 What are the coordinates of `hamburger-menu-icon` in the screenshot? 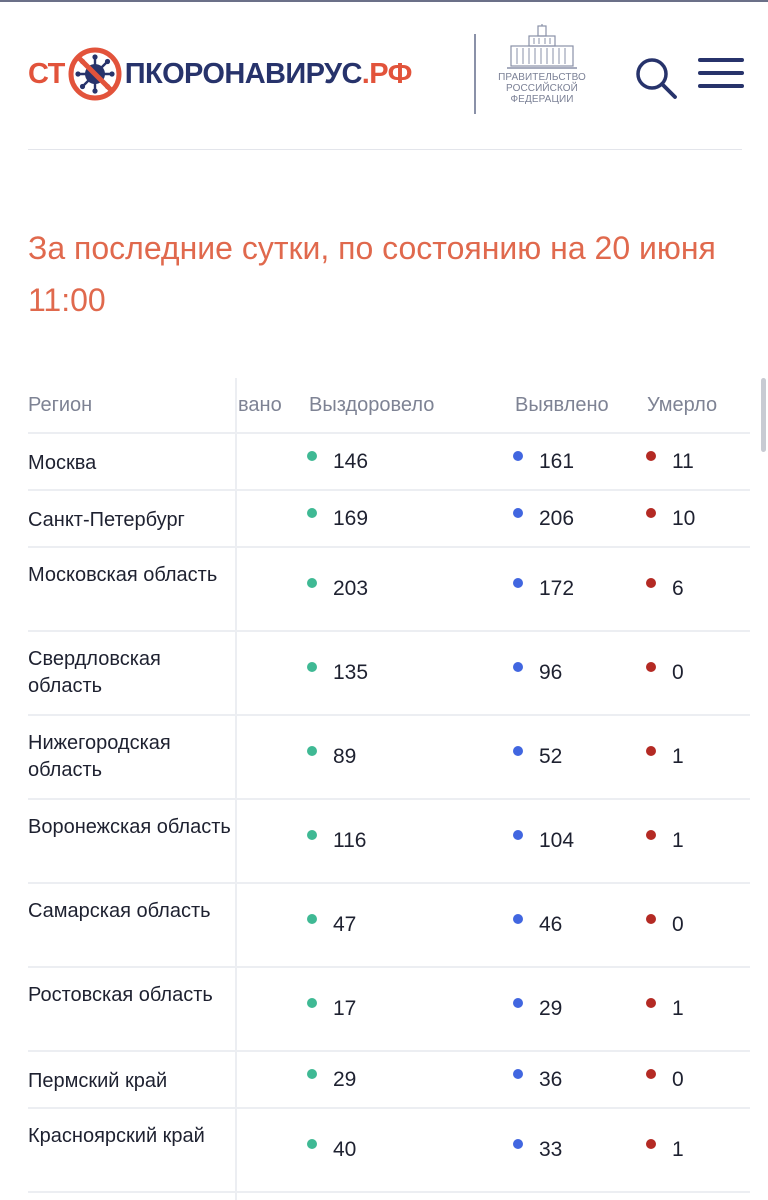 It's located at (721, 75).